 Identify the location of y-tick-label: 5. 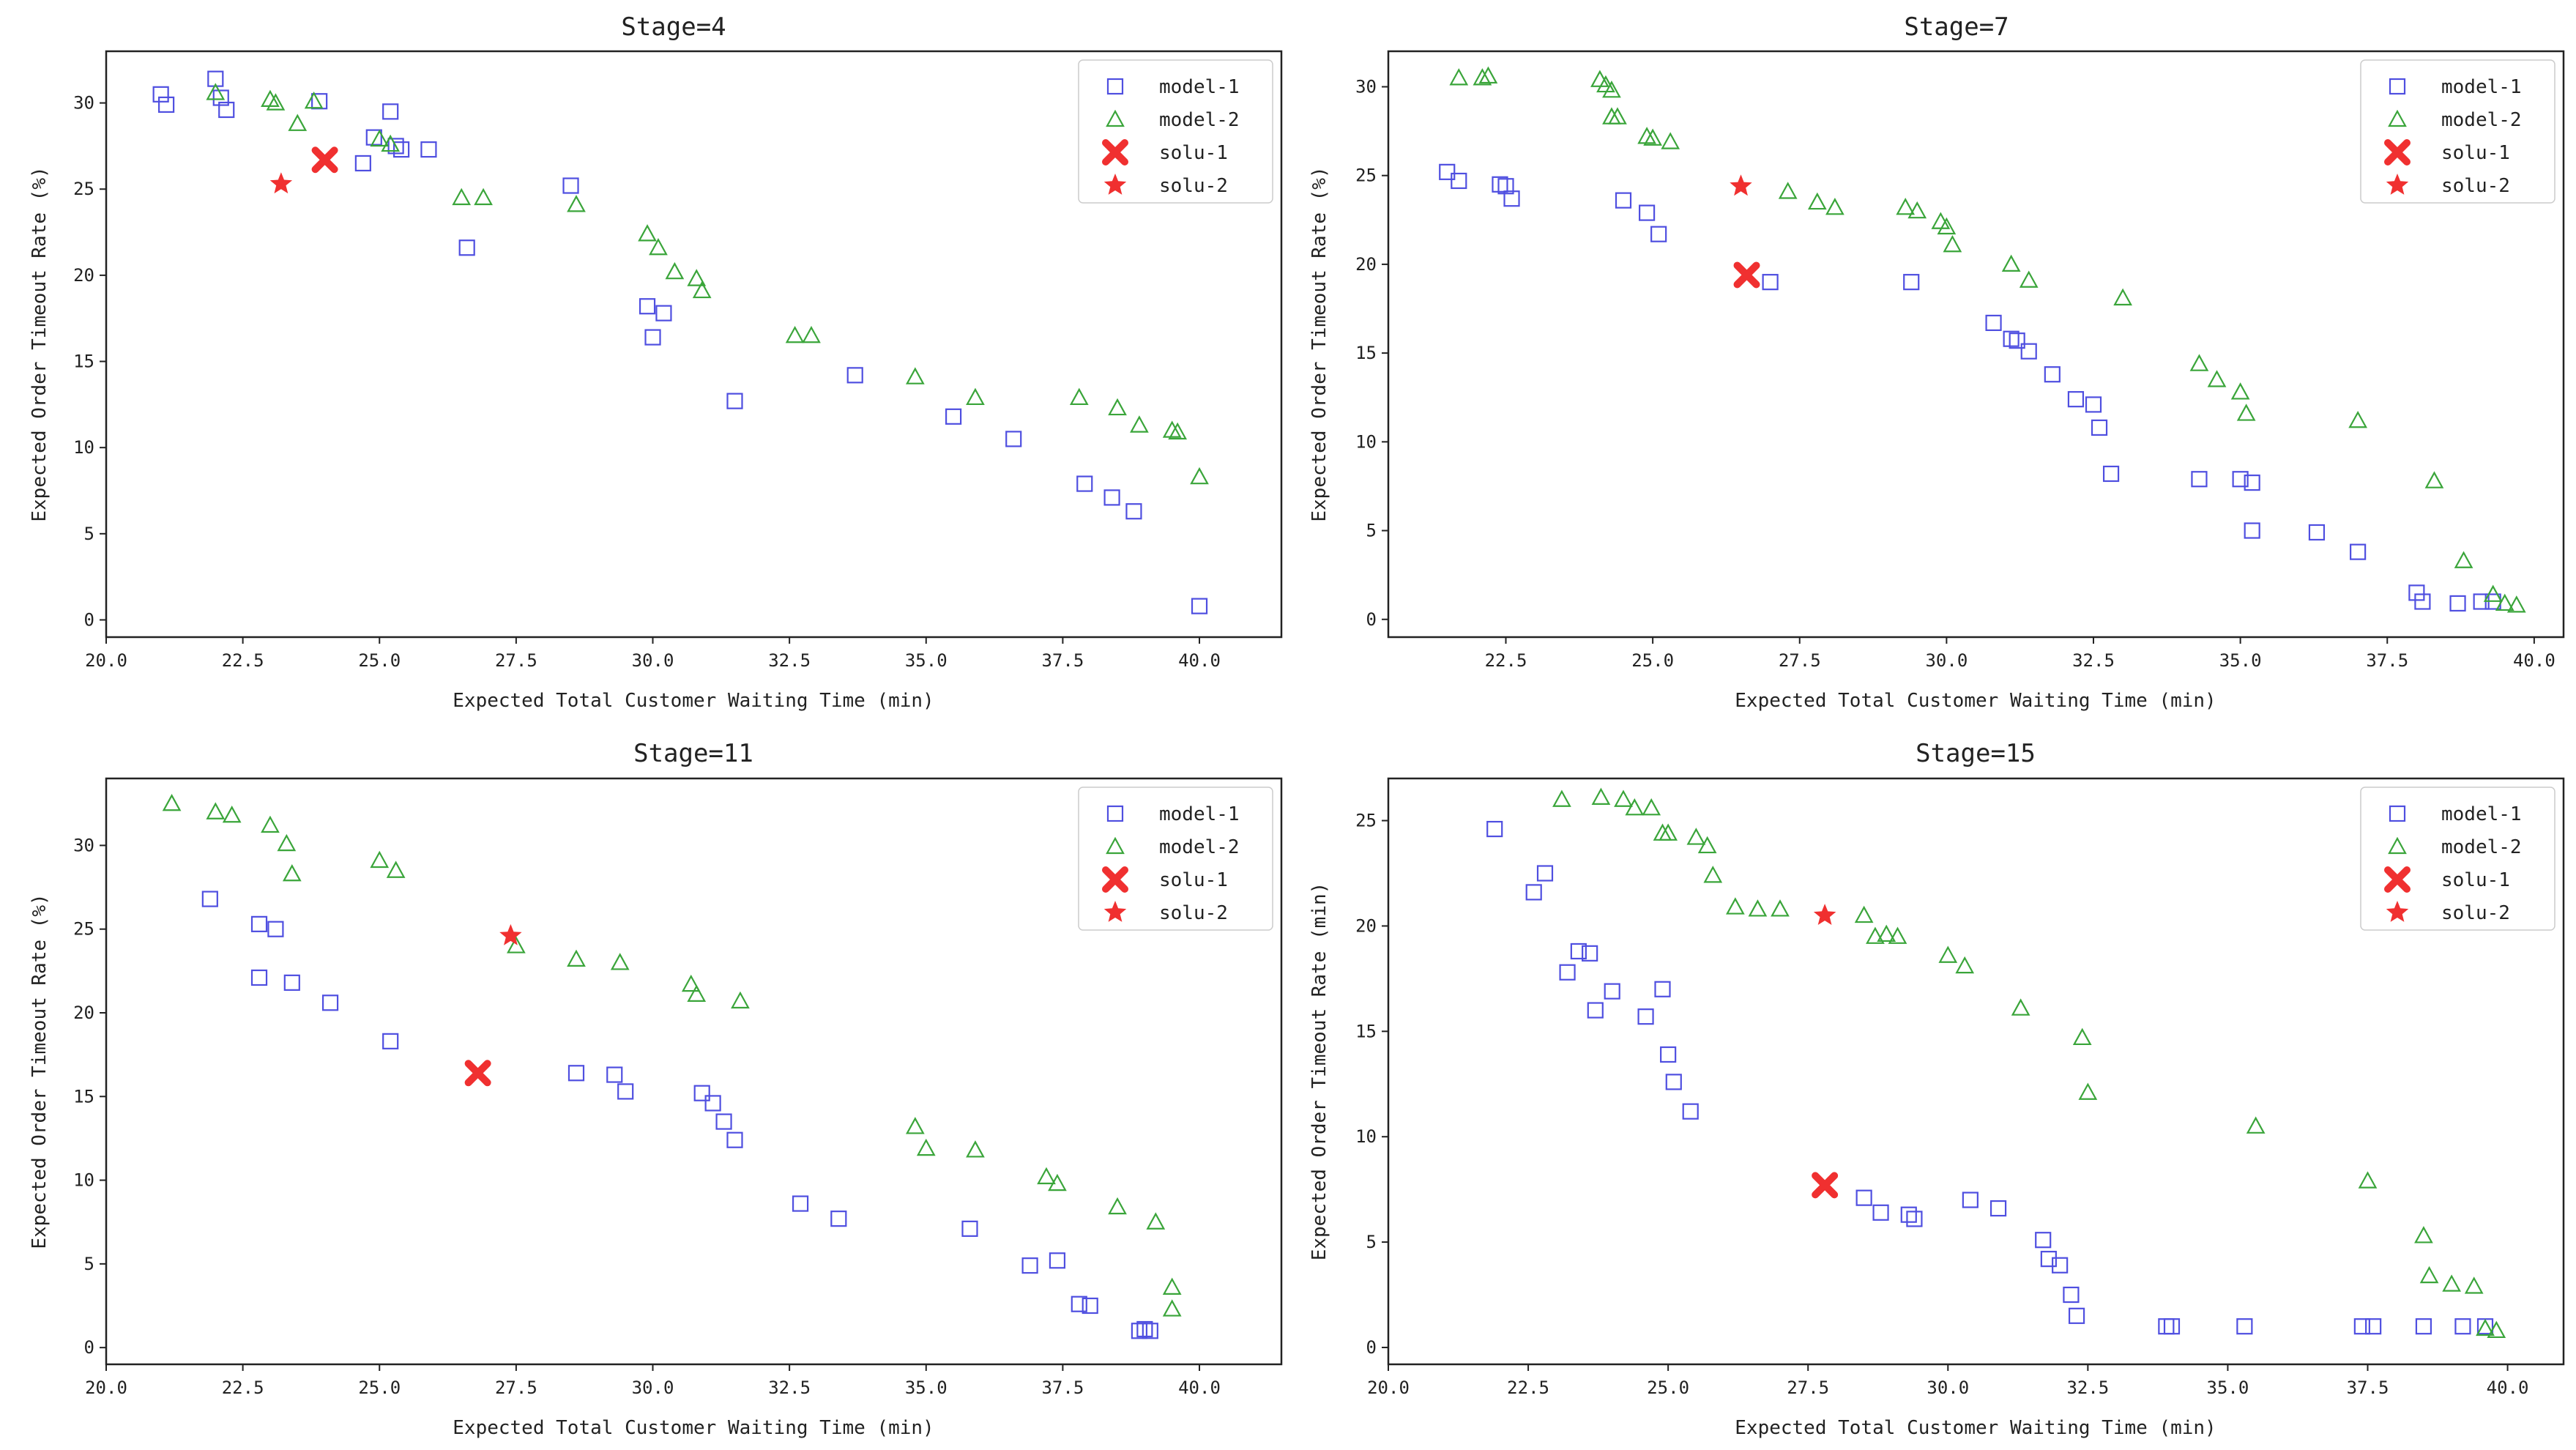
(89, 1264).